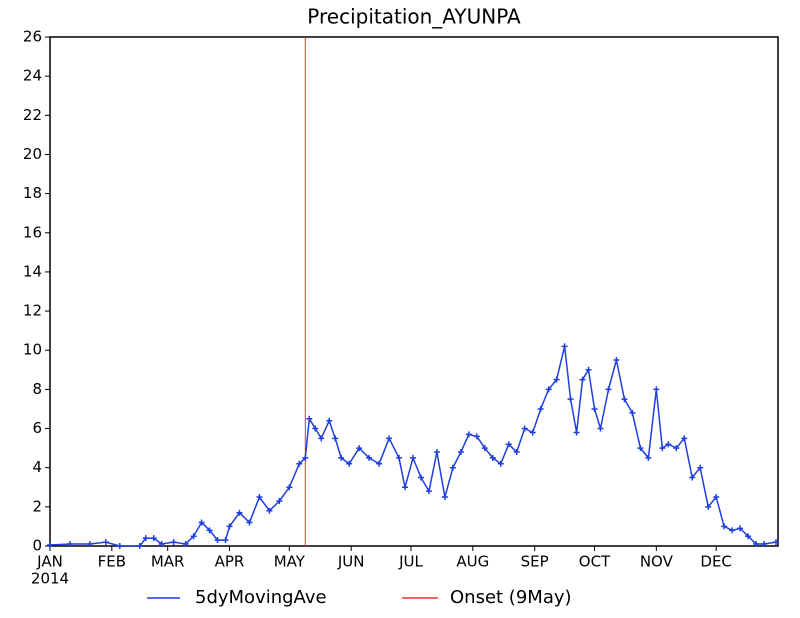 Image resolution: width=800 pixels, height=618 pixels. What do you see at coordinates (410, 562) in the screenshot?
I see `x-tick-label: JUL` at bounding box center [410, 562].